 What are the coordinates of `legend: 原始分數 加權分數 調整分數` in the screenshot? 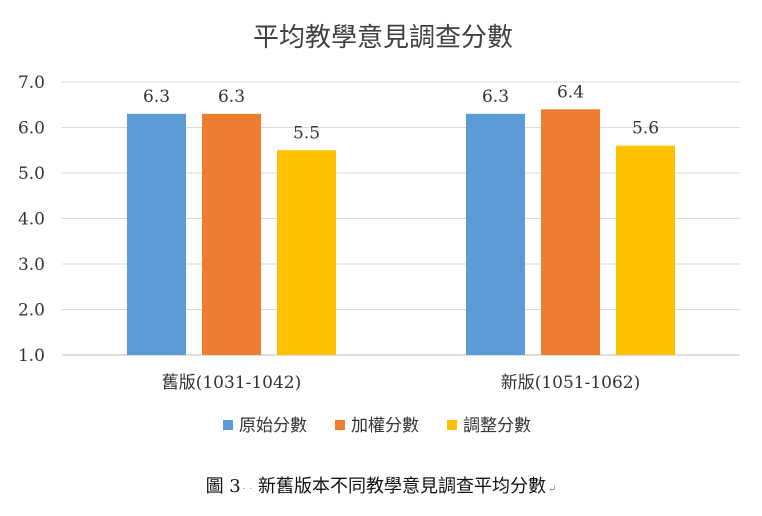 It's located at (377, 426).